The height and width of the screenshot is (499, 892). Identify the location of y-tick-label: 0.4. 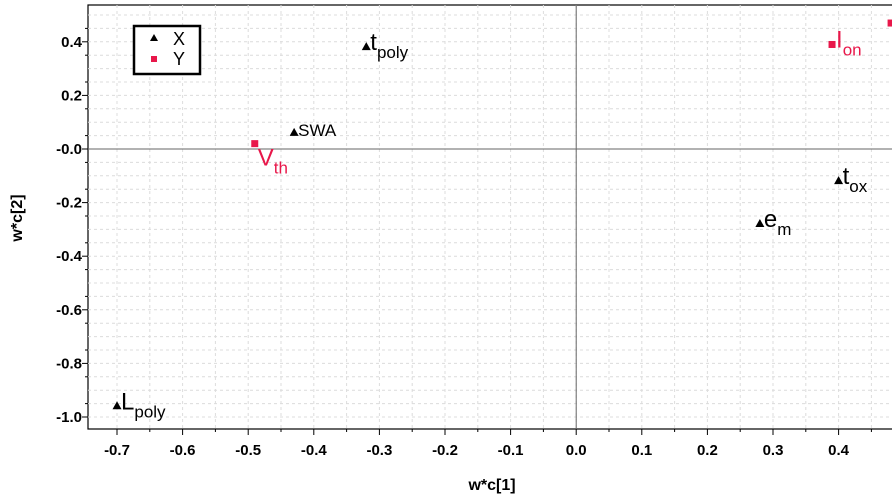
(72, 42).